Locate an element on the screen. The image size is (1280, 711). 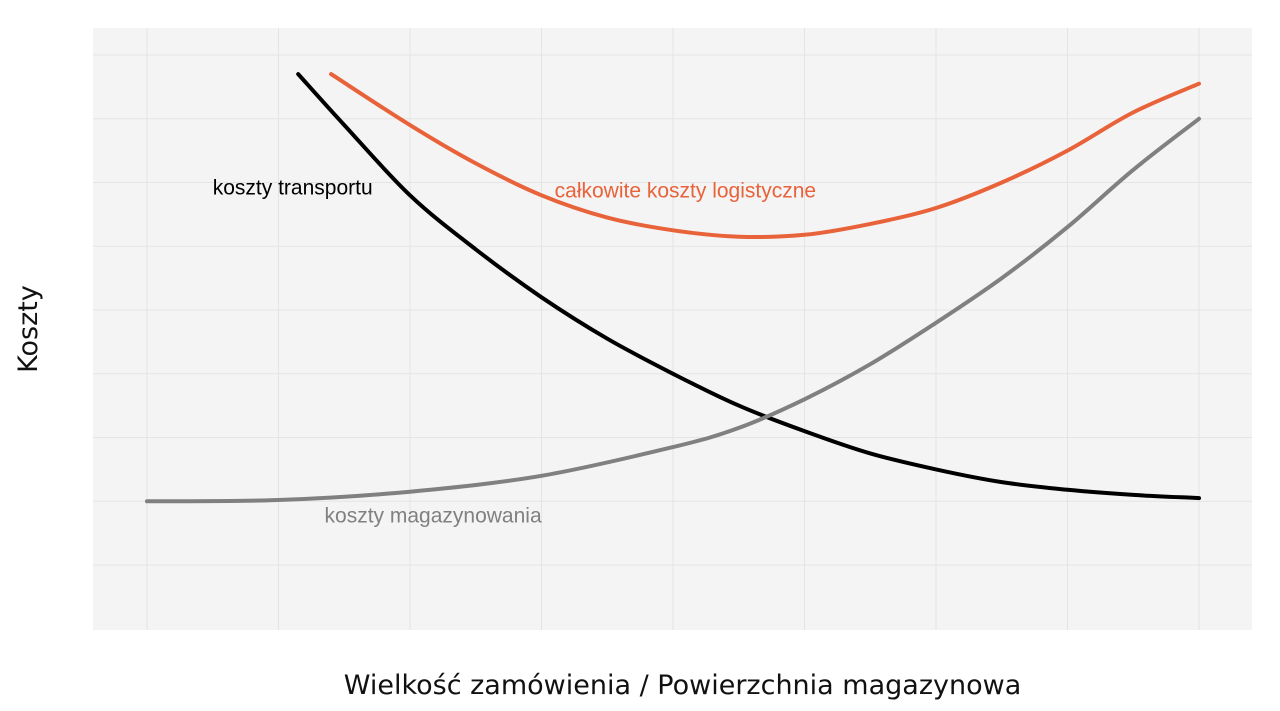
series-annotation-koszty-transportu: koszty transportu is located at coordinates (293, 187).